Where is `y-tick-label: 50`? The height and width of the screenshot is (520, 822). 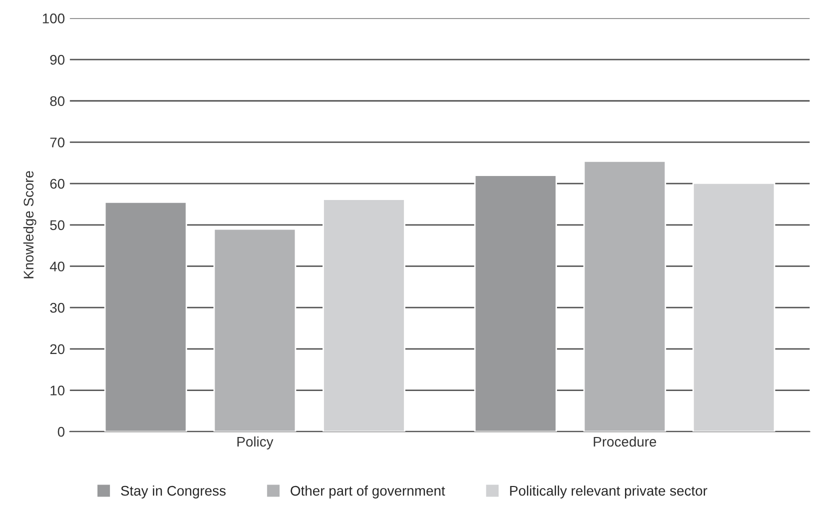
y-tick-label: 50 is located at coordinates (57, 225).